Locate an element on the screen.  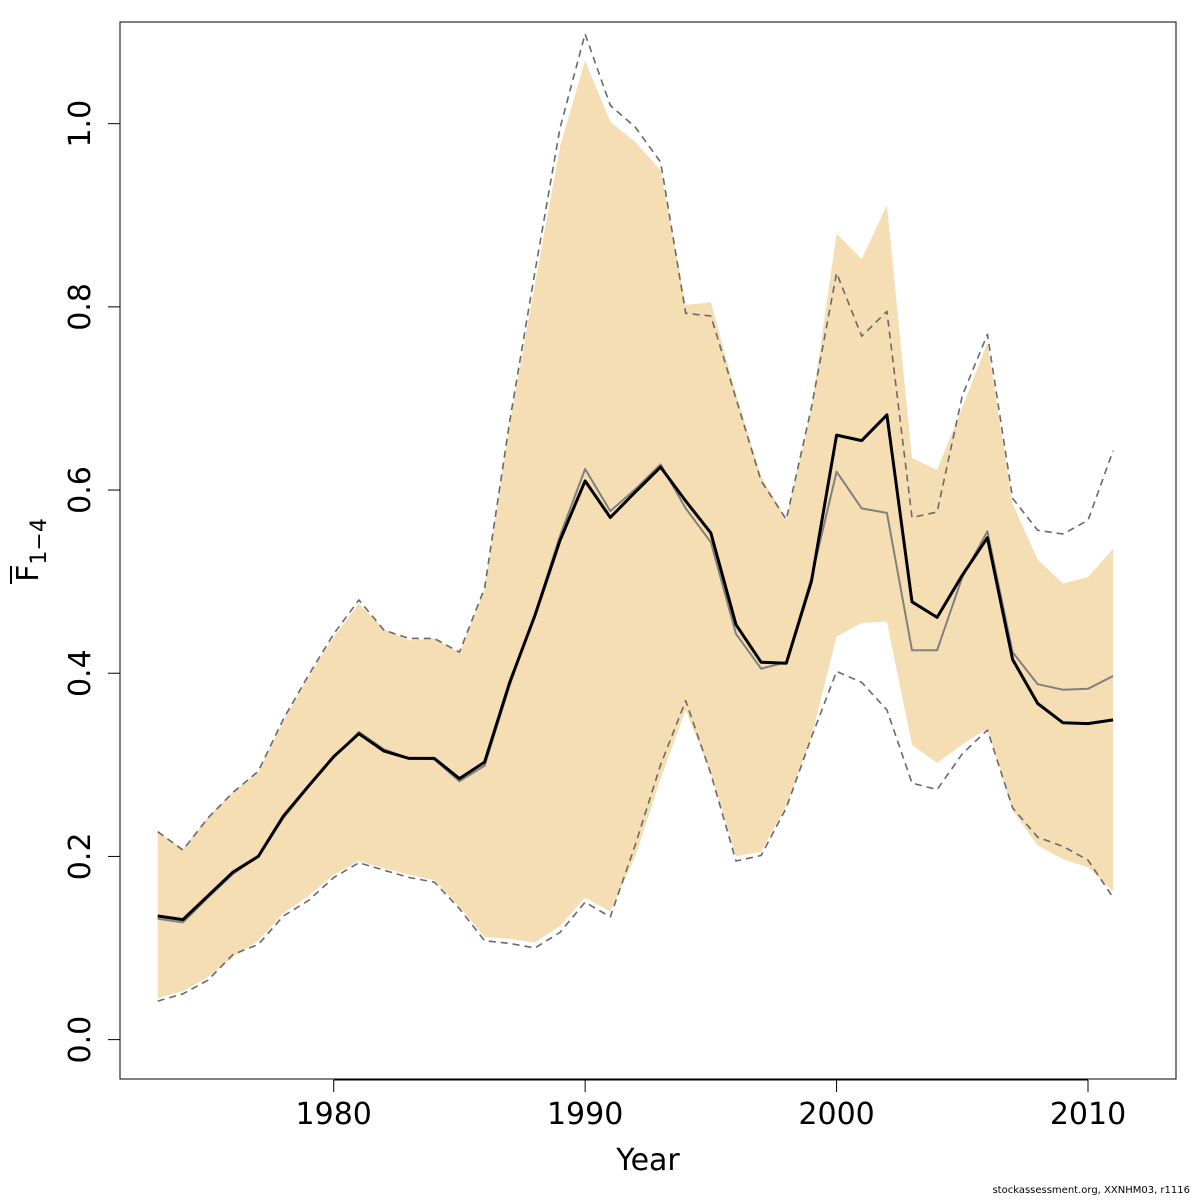
x-axis: 1980 1990 2000 2010 is located at coordinates (711, 1105).